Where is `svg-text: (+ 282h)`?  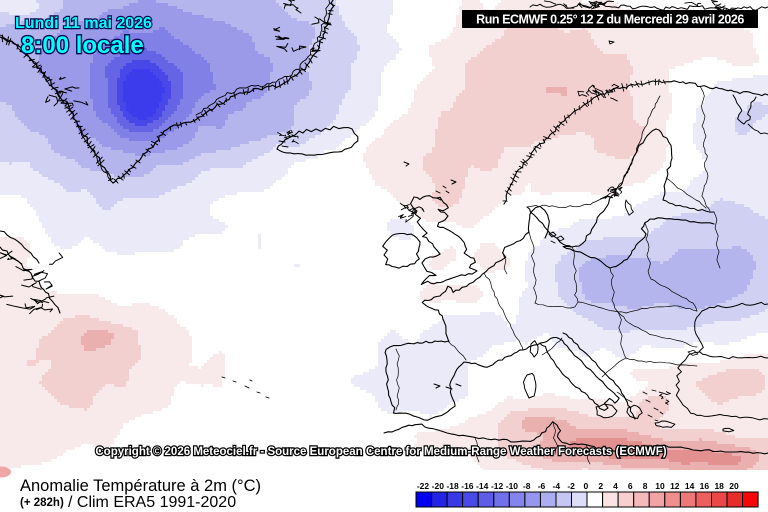
svg-text: (+ 282h) is located at coordinates (42, 503).